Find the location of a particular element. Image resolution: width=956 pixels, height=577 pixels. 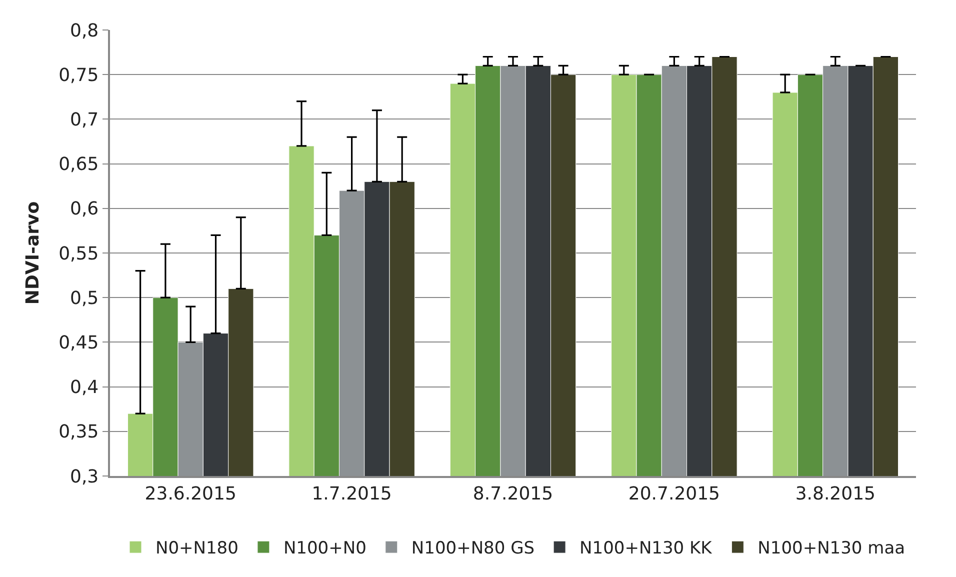

y-tick-label: 0,6 is located at coordinates (84, 209).